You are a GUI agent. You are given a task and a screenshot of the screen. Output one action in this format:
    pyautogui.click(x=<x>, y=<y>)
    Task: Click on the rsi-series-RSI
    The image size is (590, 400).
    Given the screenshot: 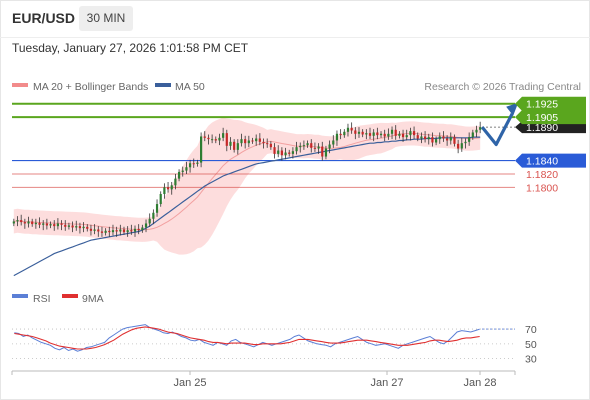 What is the action you would take?
    pyautogui.click(x=247, y=338)
    